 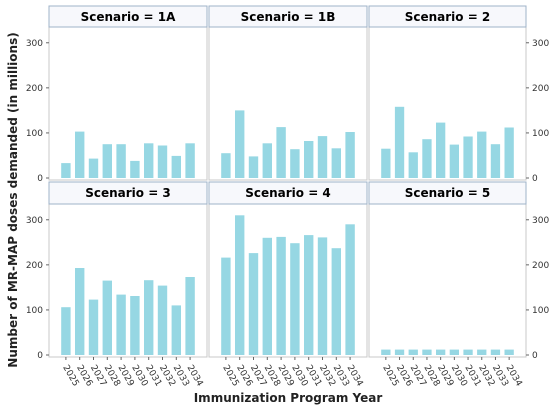 I want to click on y-axis-right: 0 100 200 300 0 100 200 300, so click(x=537, y=200).